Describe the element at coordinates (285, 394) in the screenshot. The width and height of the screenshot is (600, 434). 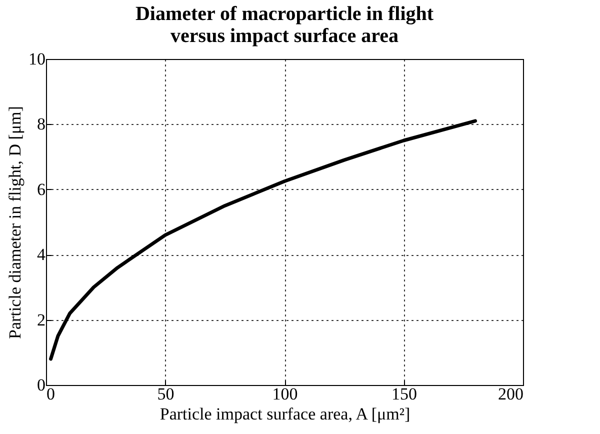
I see `x-tick-label: 100` at that location.